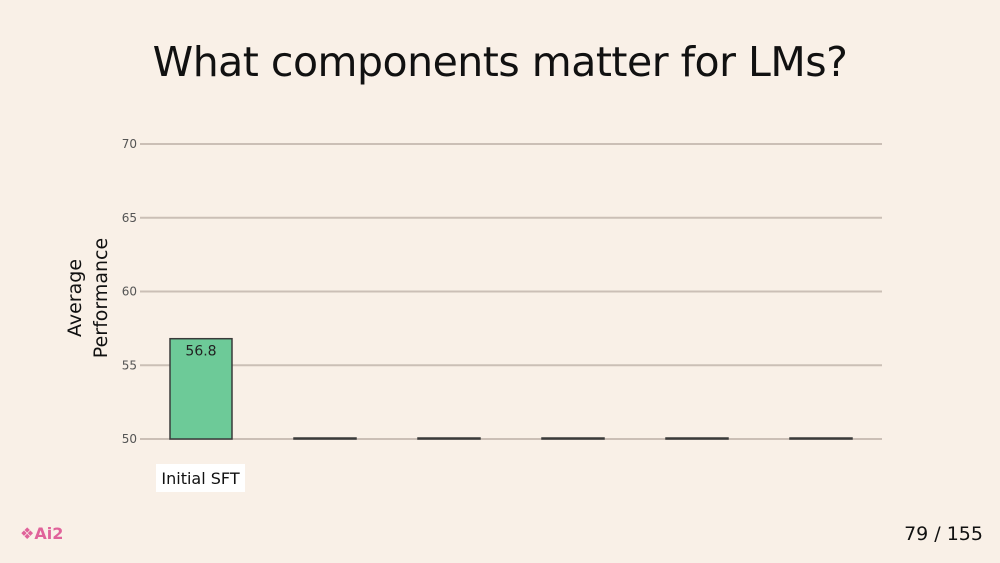  What do you see at coordinates (129, 218) in the screenshot?
I see `y-tick-label: 65` at bounding box center [129, 218].